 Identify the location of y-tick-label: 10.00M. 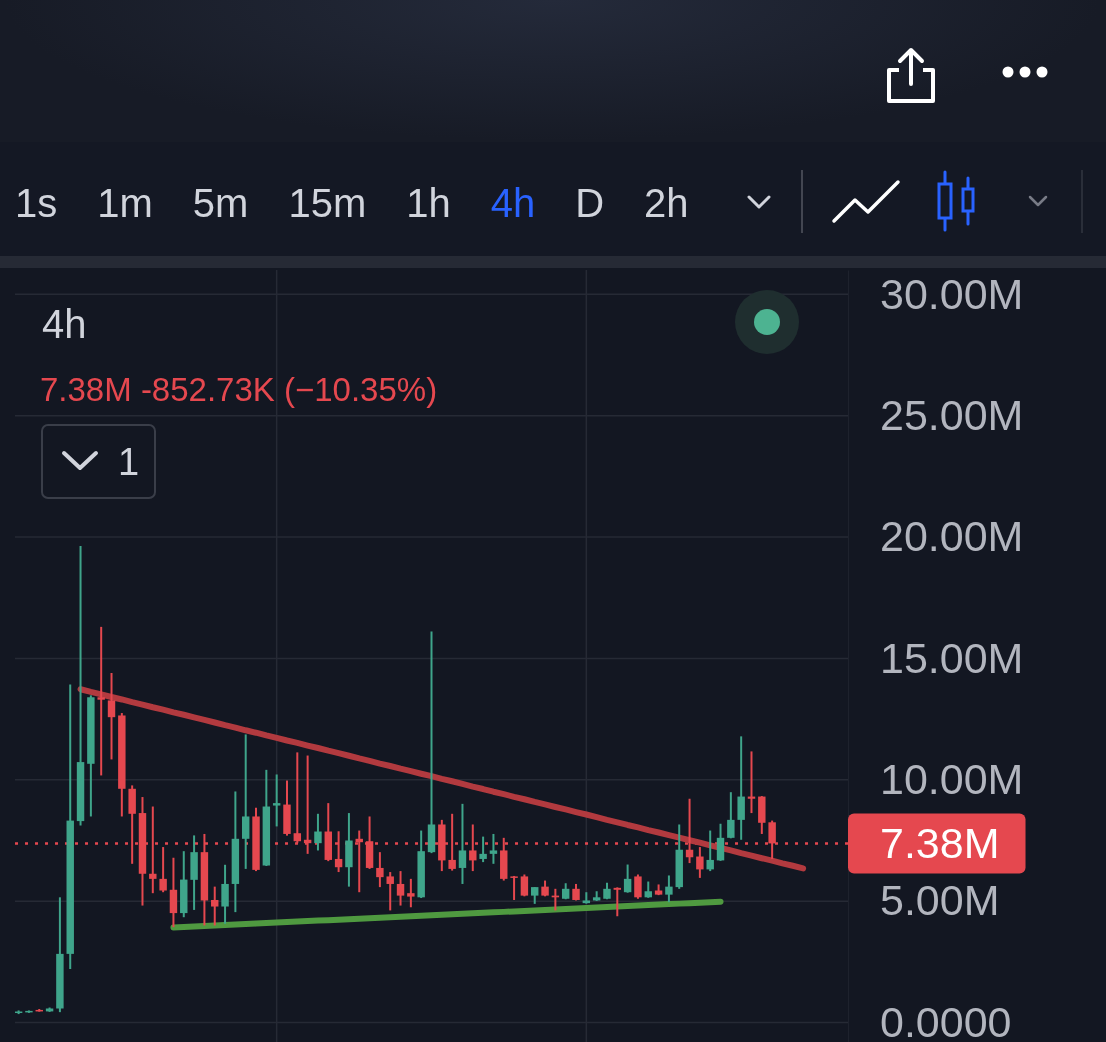
(952, 779).